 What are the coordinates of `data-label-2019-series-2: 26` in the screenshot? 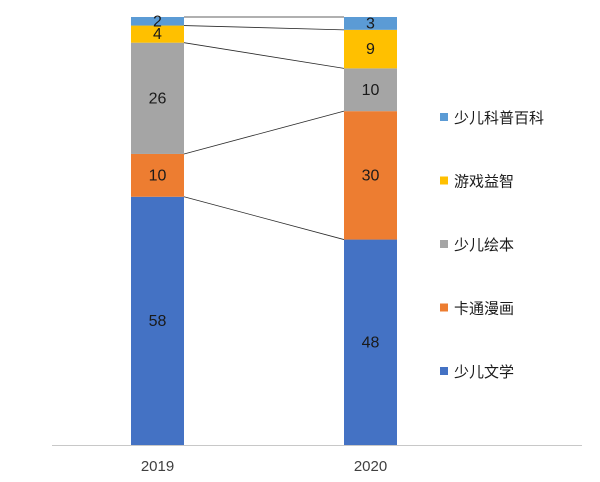 It's located at (158, 98).